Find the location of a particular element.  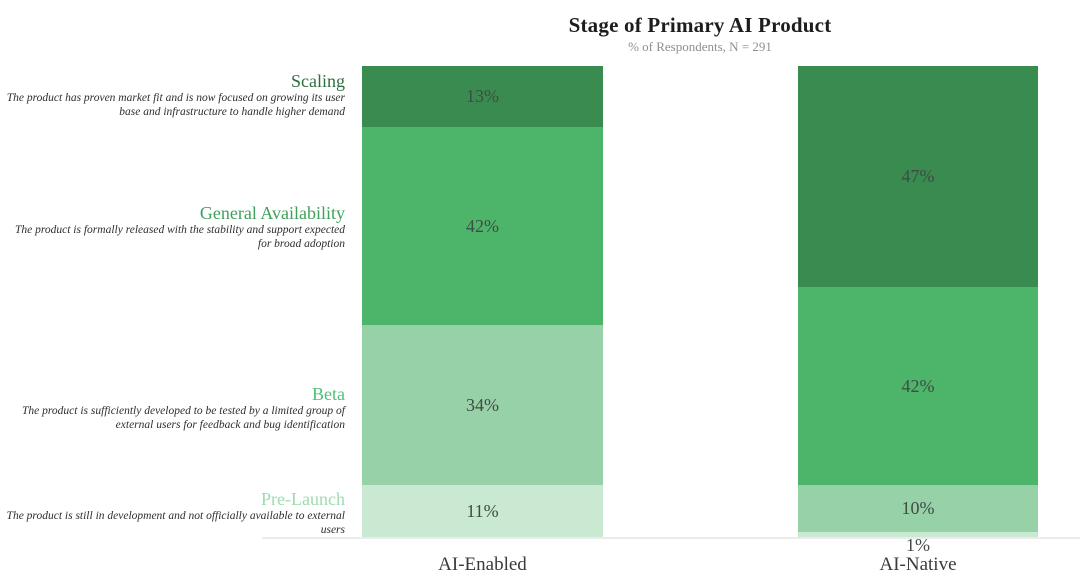

segment-ai-native-pre-launch: 1% is located at coordinates (918, 543).